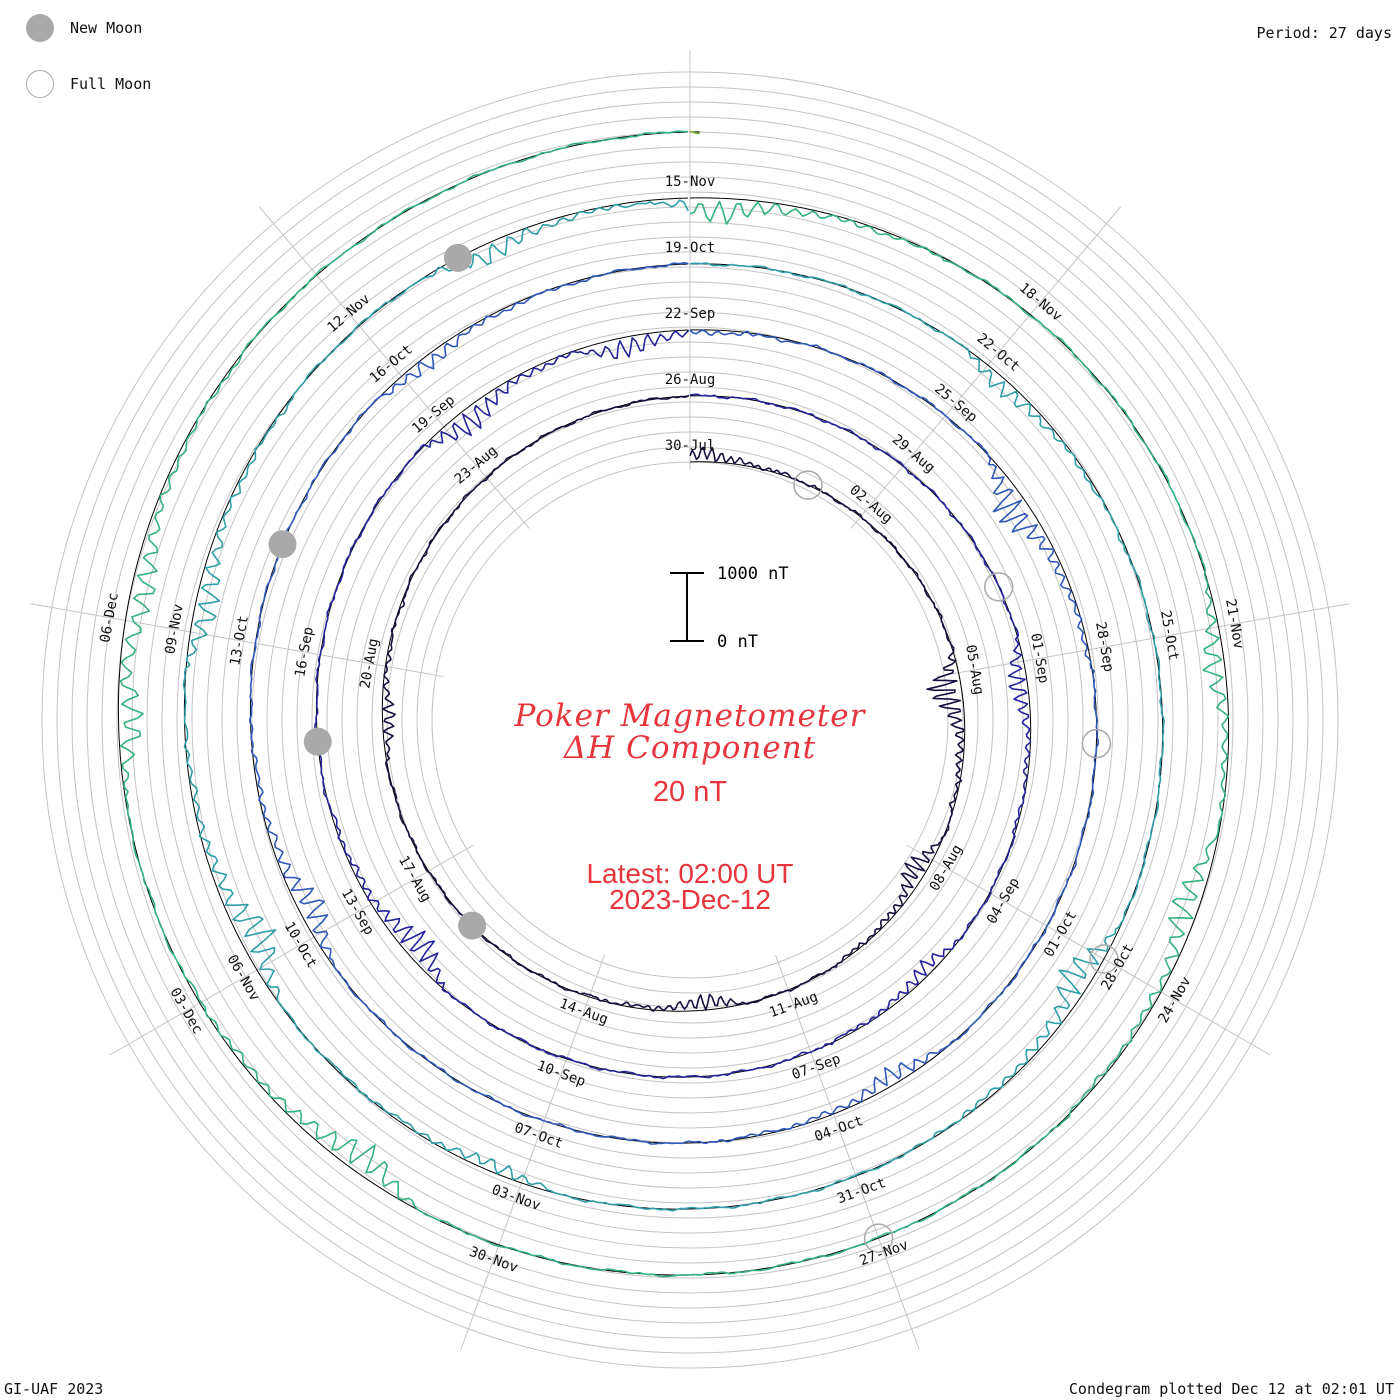 The width and height of the screenshot is (1400, 1400). I want to click on legend-new-moon-label: New Moon, so click(106, 28).